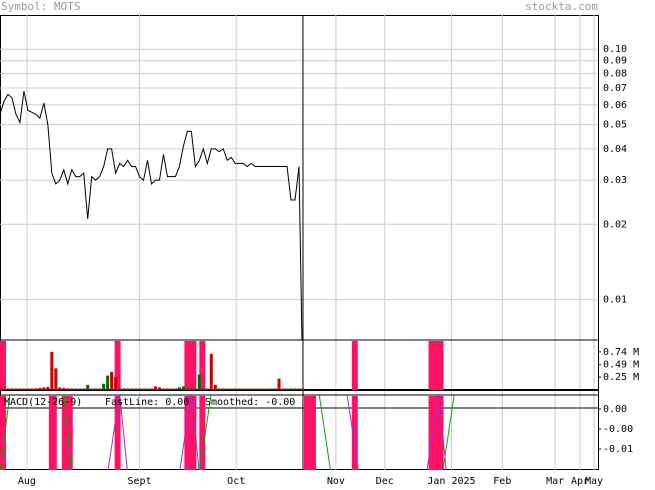  Describe the element at coordinates (621, 377) in the screenshot. I see `y-tick-label: 0.25 M` at that location.